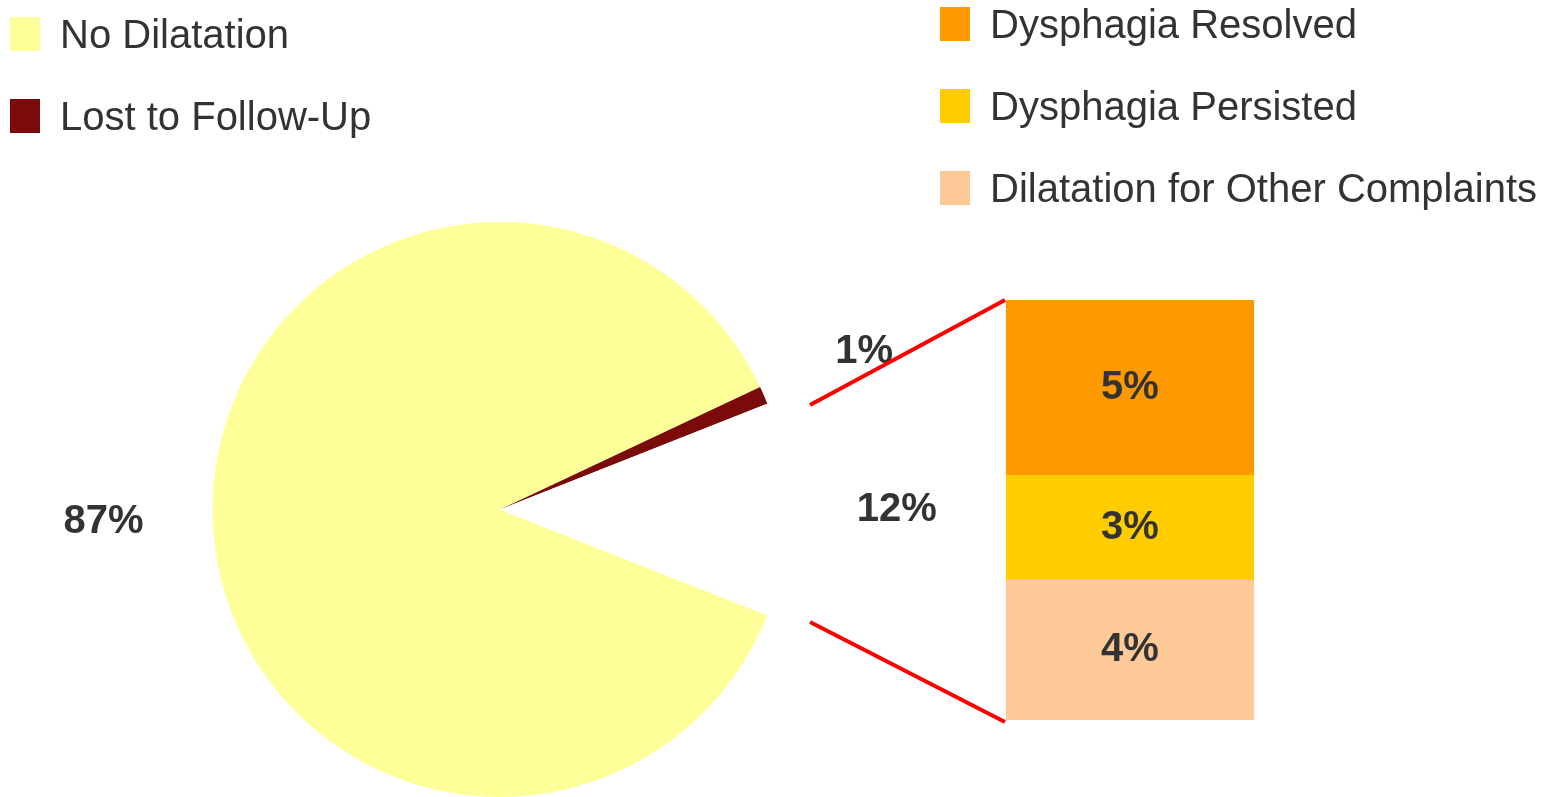 This screenshot has width=1547, height=797. What do you see at coordinates (1173, 24) in the screenshot?
I see `legend-label: Dysphagia Resolved` at bounding box center [1173, 24].